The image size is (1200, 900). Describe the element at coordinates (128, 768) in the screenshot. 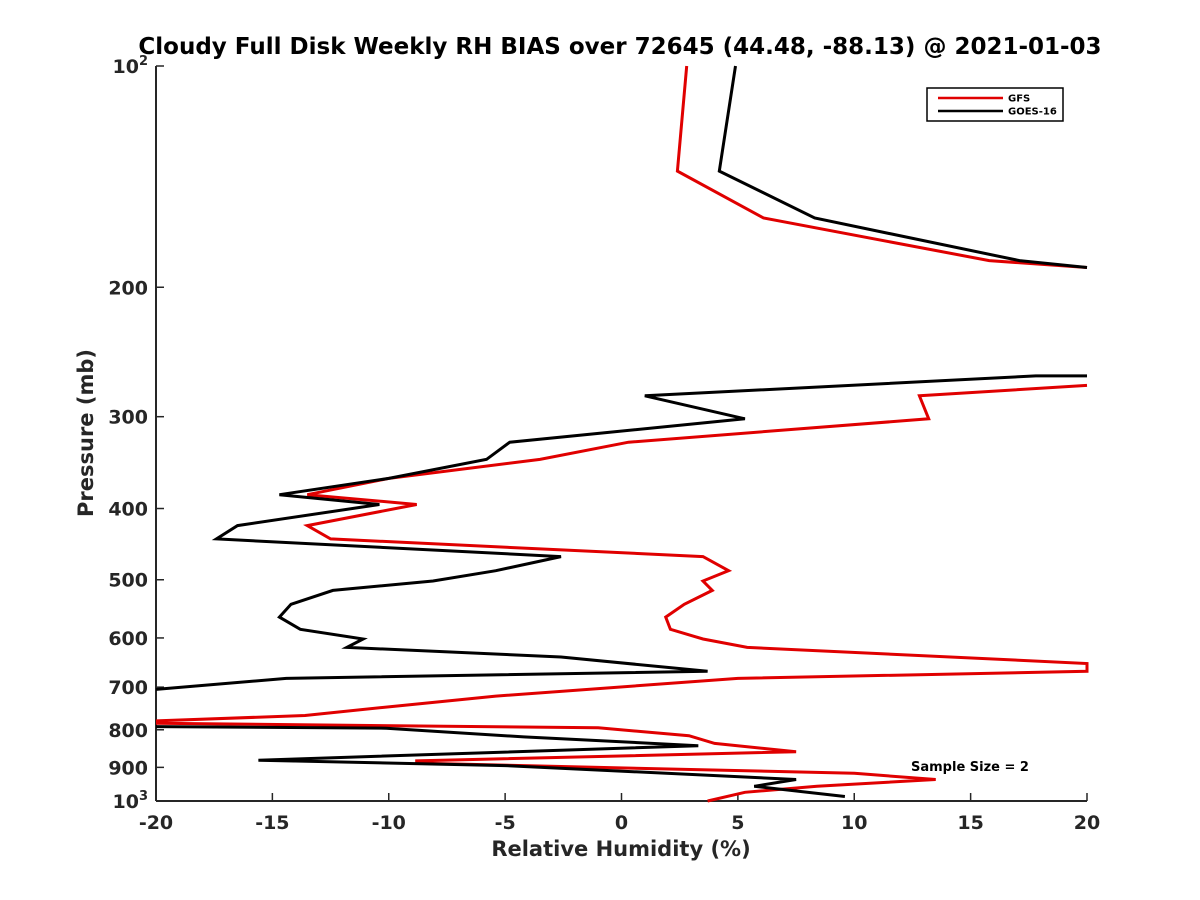

I see `y-tick-label: 900` at that location.